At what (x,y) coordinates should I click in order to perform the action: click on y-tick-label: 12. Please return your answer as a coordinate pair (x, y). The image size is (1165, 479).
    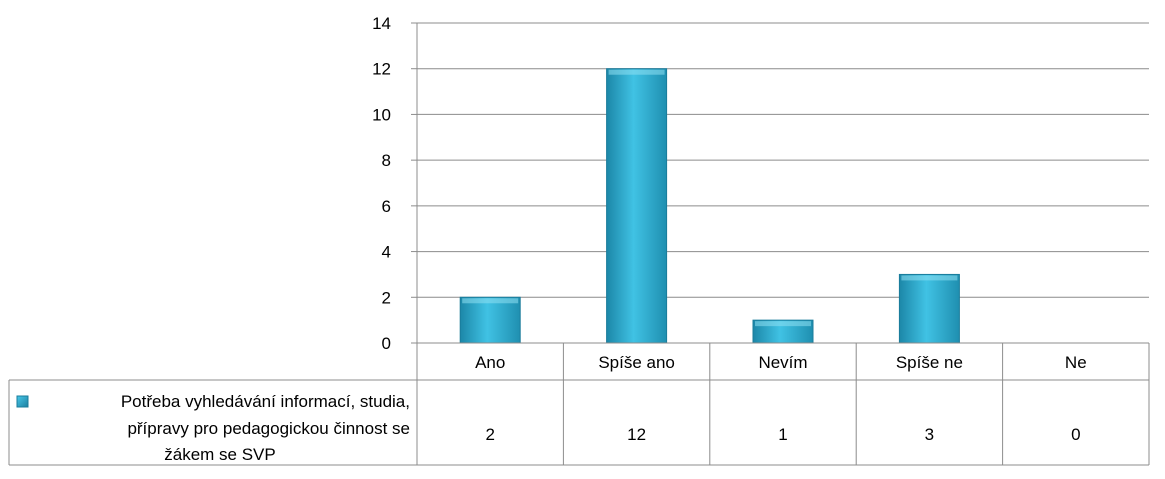
    Looking at the image, I should click on (381, 69).